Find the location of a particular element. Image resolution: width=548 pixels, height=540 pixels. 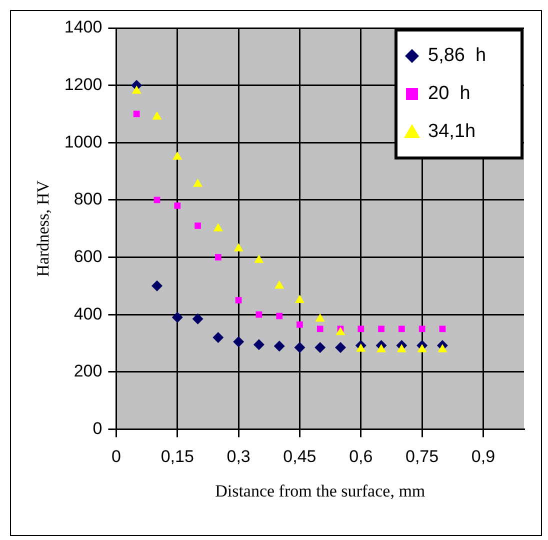

x-tick-label: 0,75 is located at coordinates (422, 456).